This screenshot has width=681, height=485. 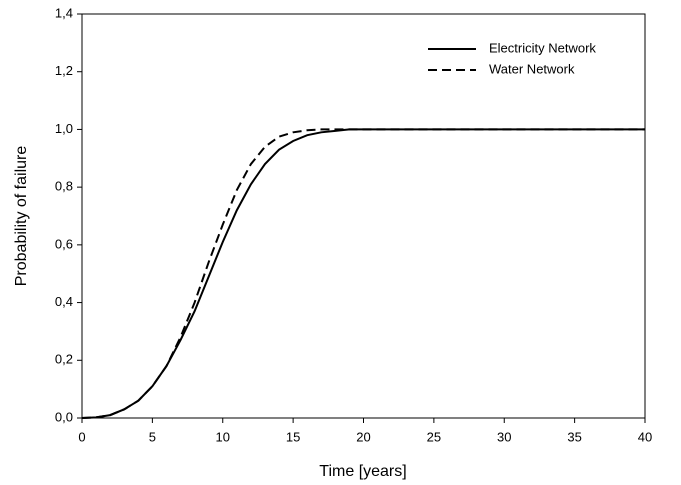 I want to click on x-tick-label: 40, so click(x=645, y=436).